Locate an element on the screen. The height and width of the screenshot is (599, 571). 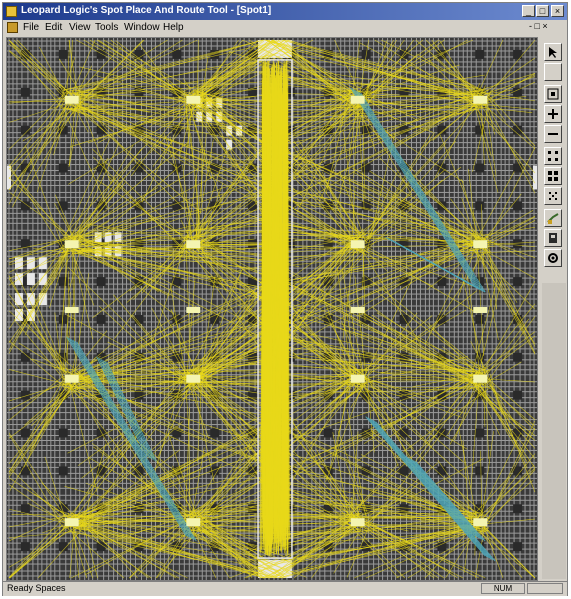
menu-help: Help is located at coordinates (173, 27).